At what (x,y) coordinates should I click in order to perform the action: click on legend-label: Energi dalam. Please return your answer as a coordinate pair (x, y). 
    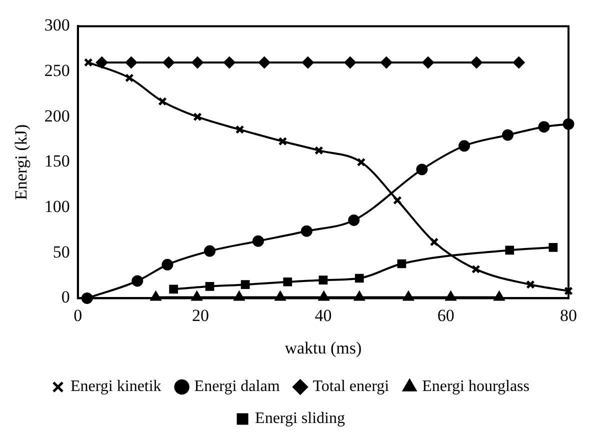
    Looking at the image, I should click on (237, 387).